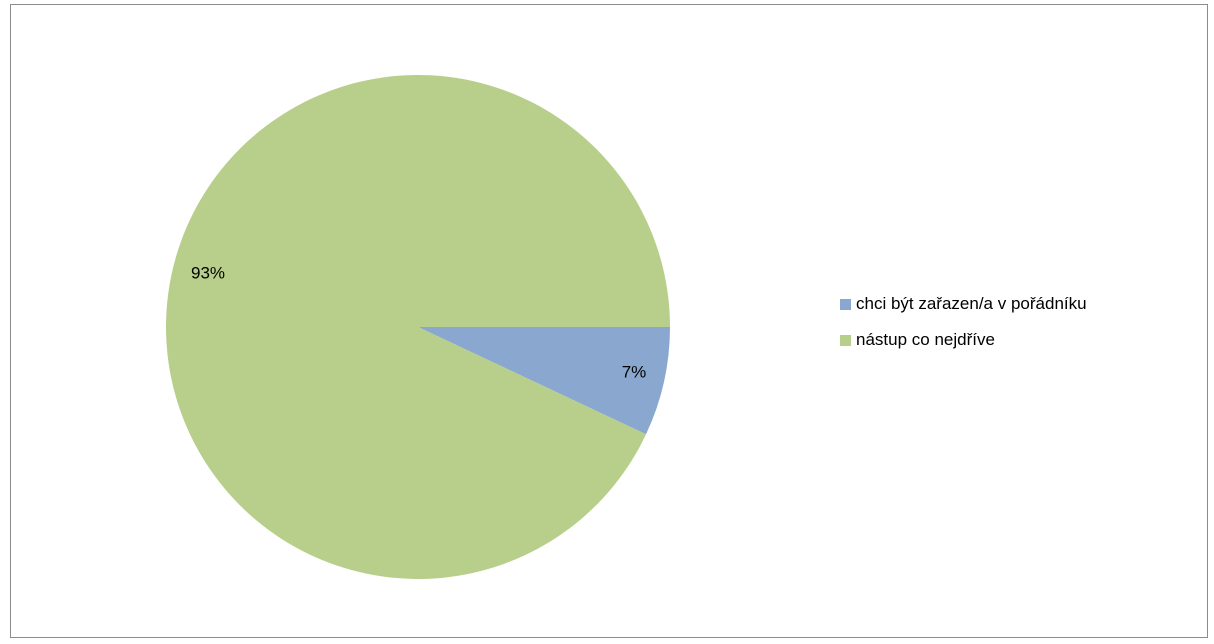 This screenshot has height=644, width=1214. I want to click on data-label-0: 7%, so click(634, 371).